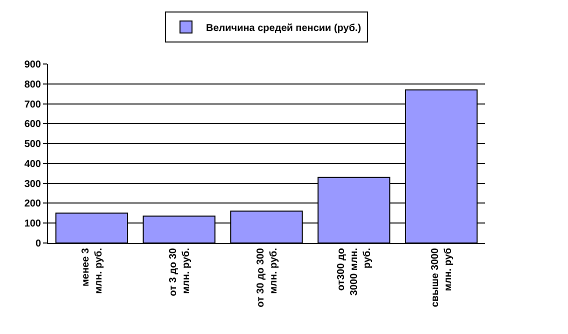  Describe the element at coordinates (33, 184) in the screenshot. I see `y-tick-label: 300` at that location.